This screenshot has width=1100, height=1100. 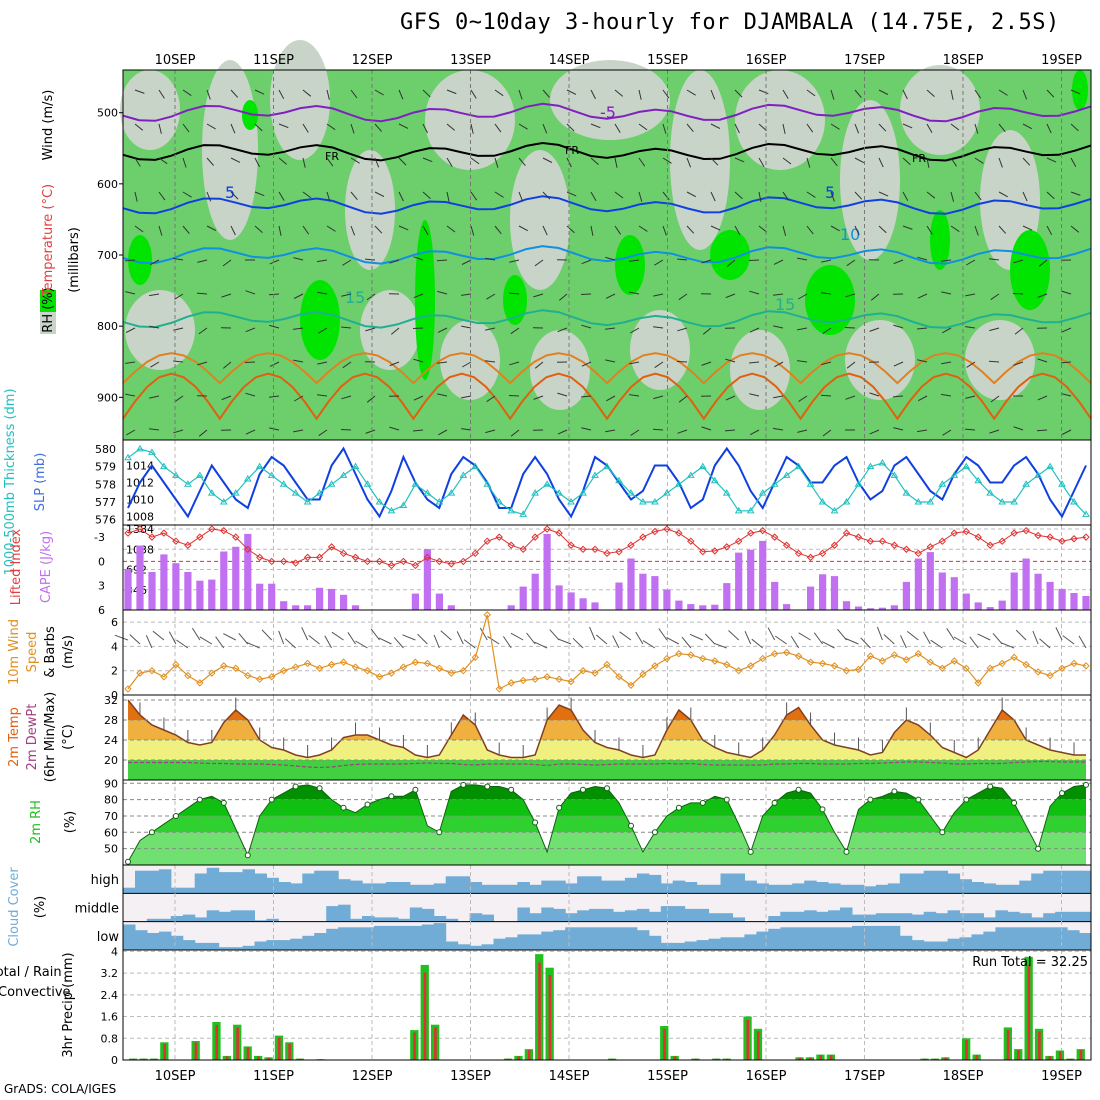 I want to click on dewpt-line, so click(x=607, y=764).